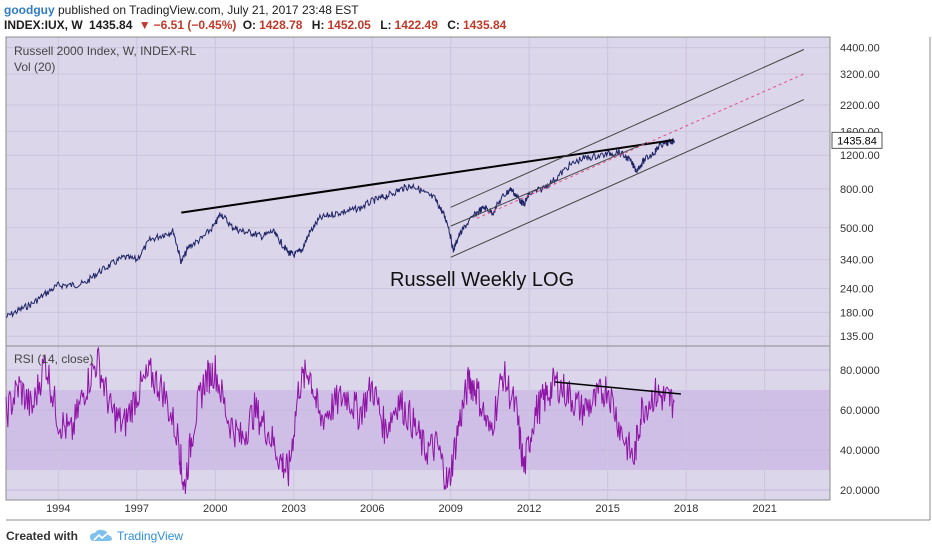 This screenshot has width=932, height=550. What do you see at coordinates (466, 536) in the screenshot?
I see `footer: Created with TradingView` at bounding box center [466, 536].